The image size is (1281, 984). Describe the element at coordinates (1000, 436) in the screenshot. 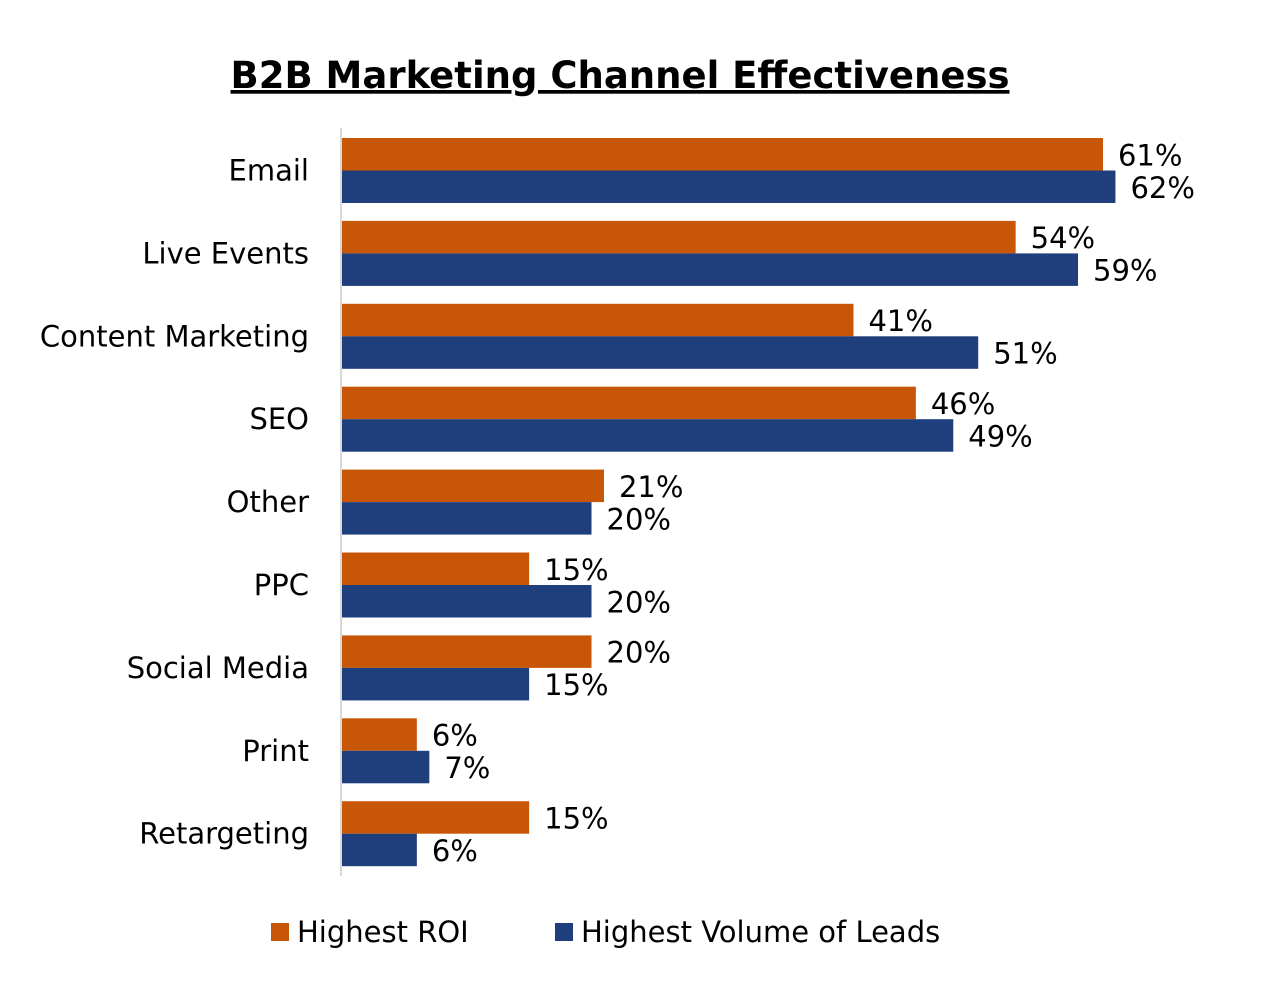

I see `data-label: 49%` at that location.